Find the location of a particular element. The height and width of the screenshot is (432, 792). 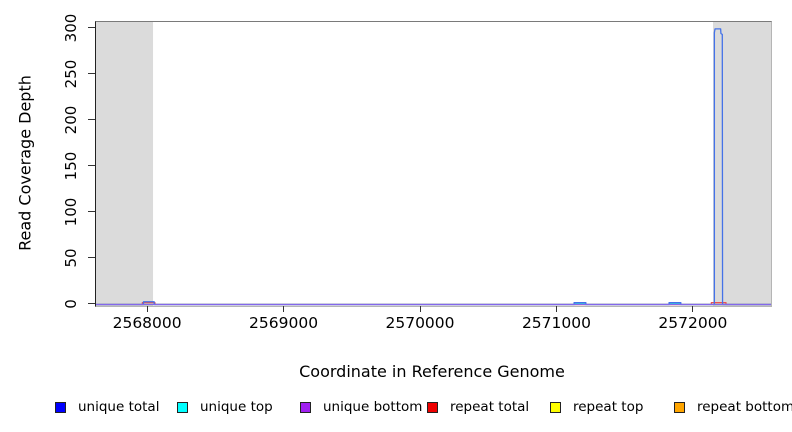

x-tick-label: 2571000 is located at coordinates (556, 323).